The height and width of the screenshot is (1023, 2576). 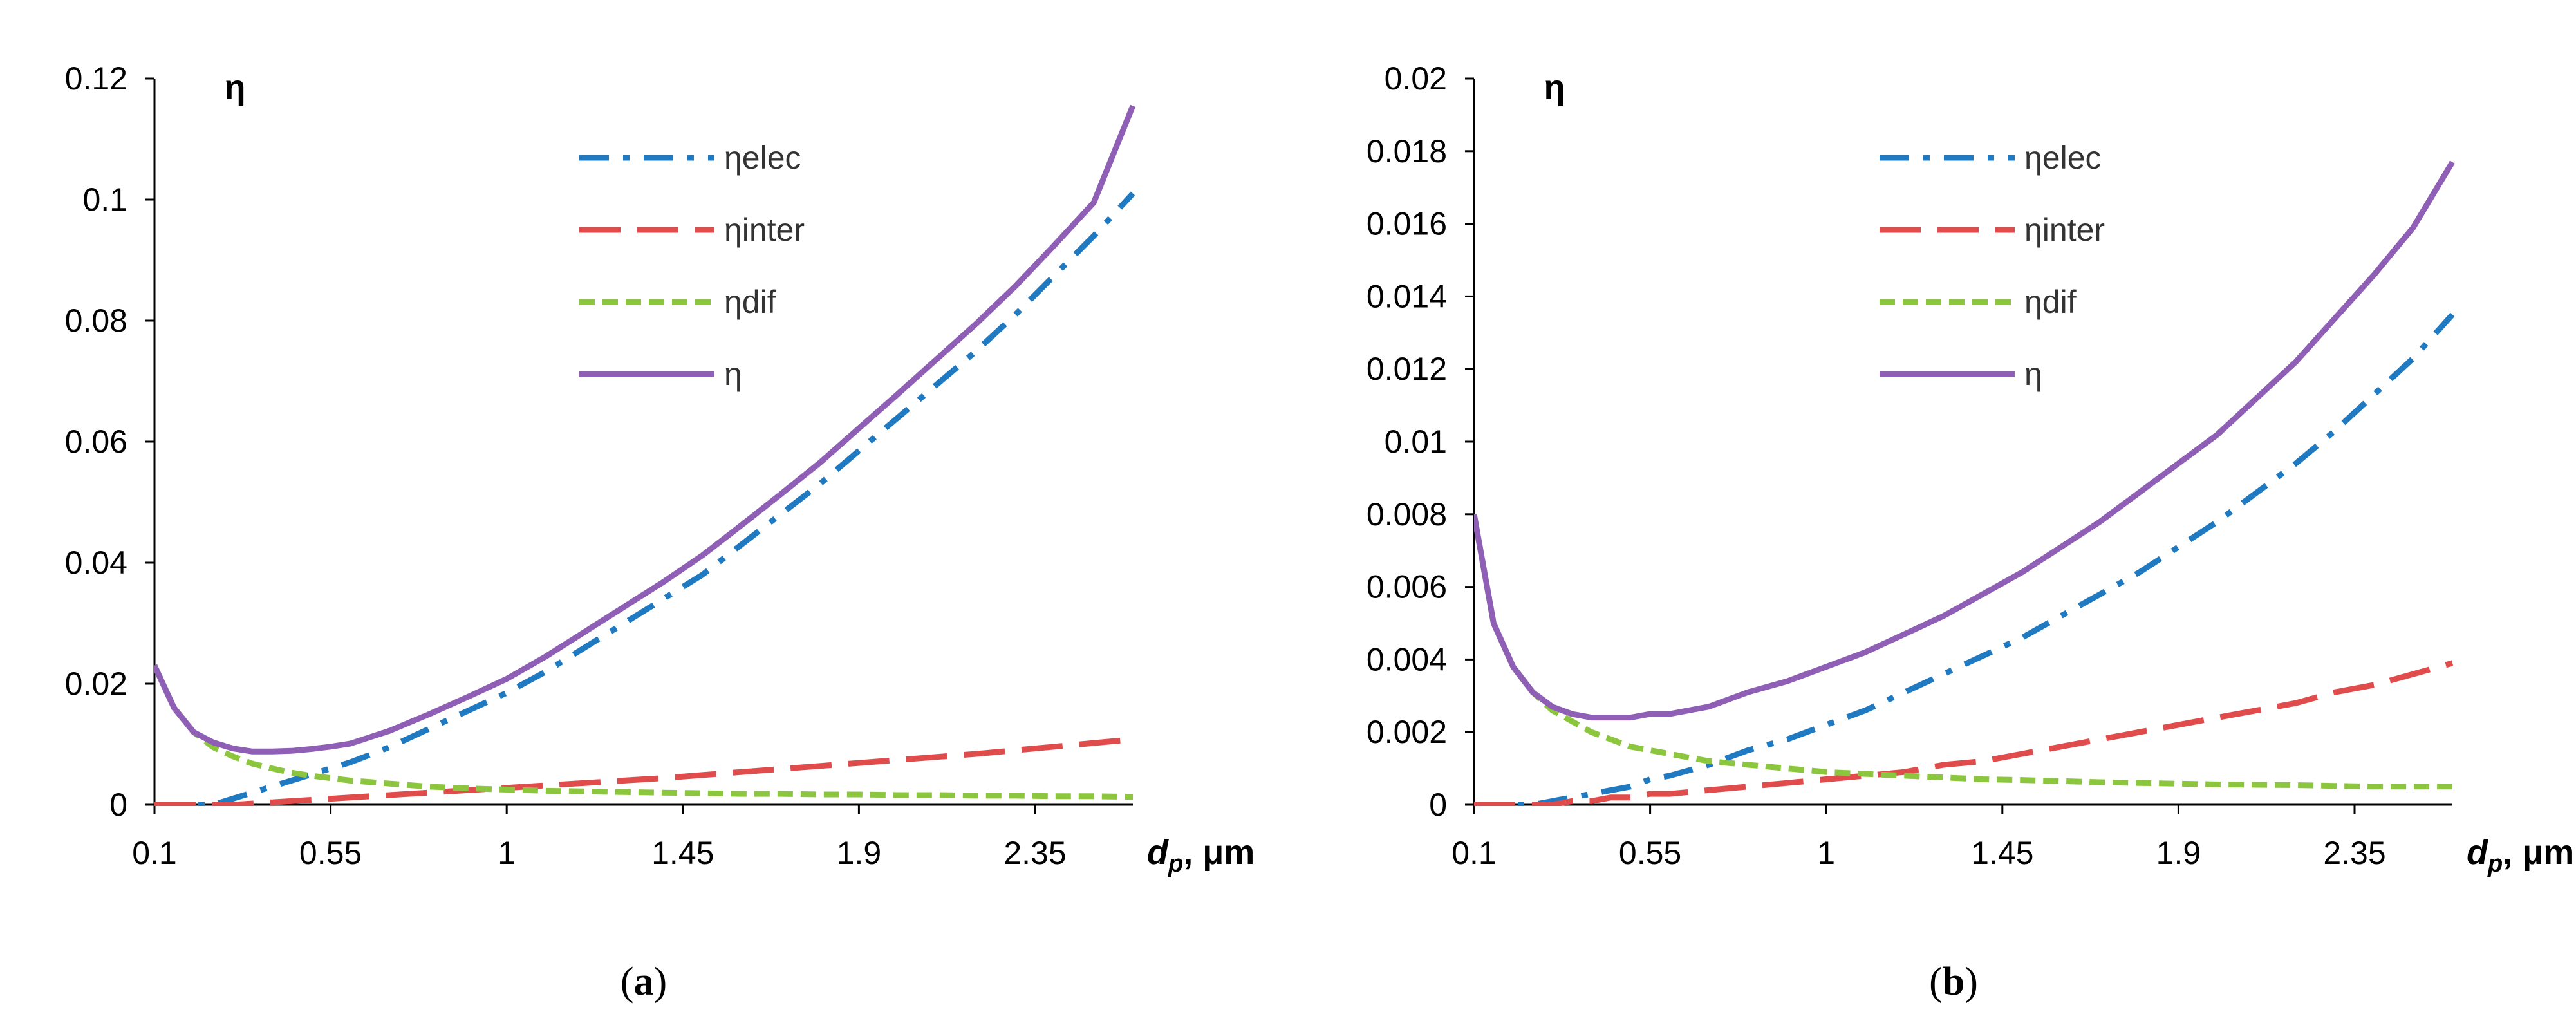 I want to click on y-tick-label: 0.1, so click(x=104, y=200).